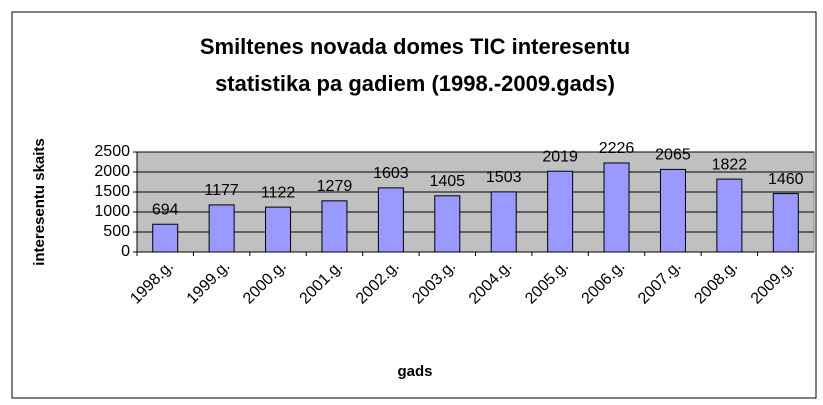  What do you see at coordinates (504, 177) in the screenshot?
I see `data-label: 1503` at bounding box center [504, 177].